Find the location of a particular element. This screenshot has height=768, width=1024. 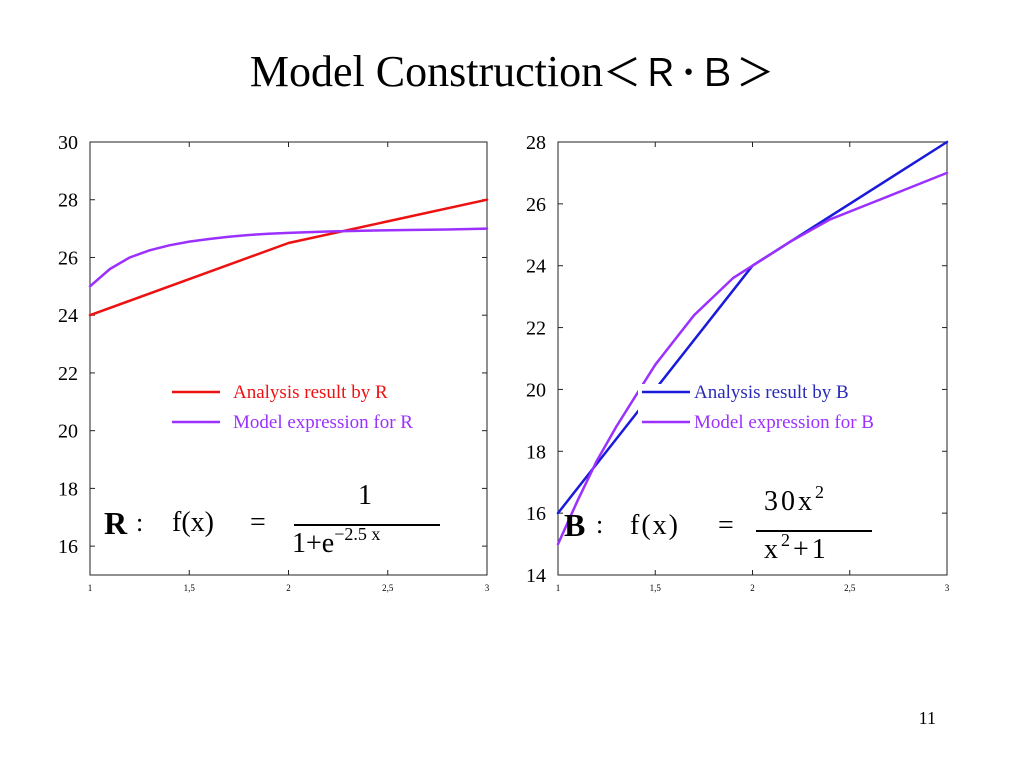

slide-title: Model Construction＜Ｒ･Ｂ＞ is located at coordinates (512, 72).